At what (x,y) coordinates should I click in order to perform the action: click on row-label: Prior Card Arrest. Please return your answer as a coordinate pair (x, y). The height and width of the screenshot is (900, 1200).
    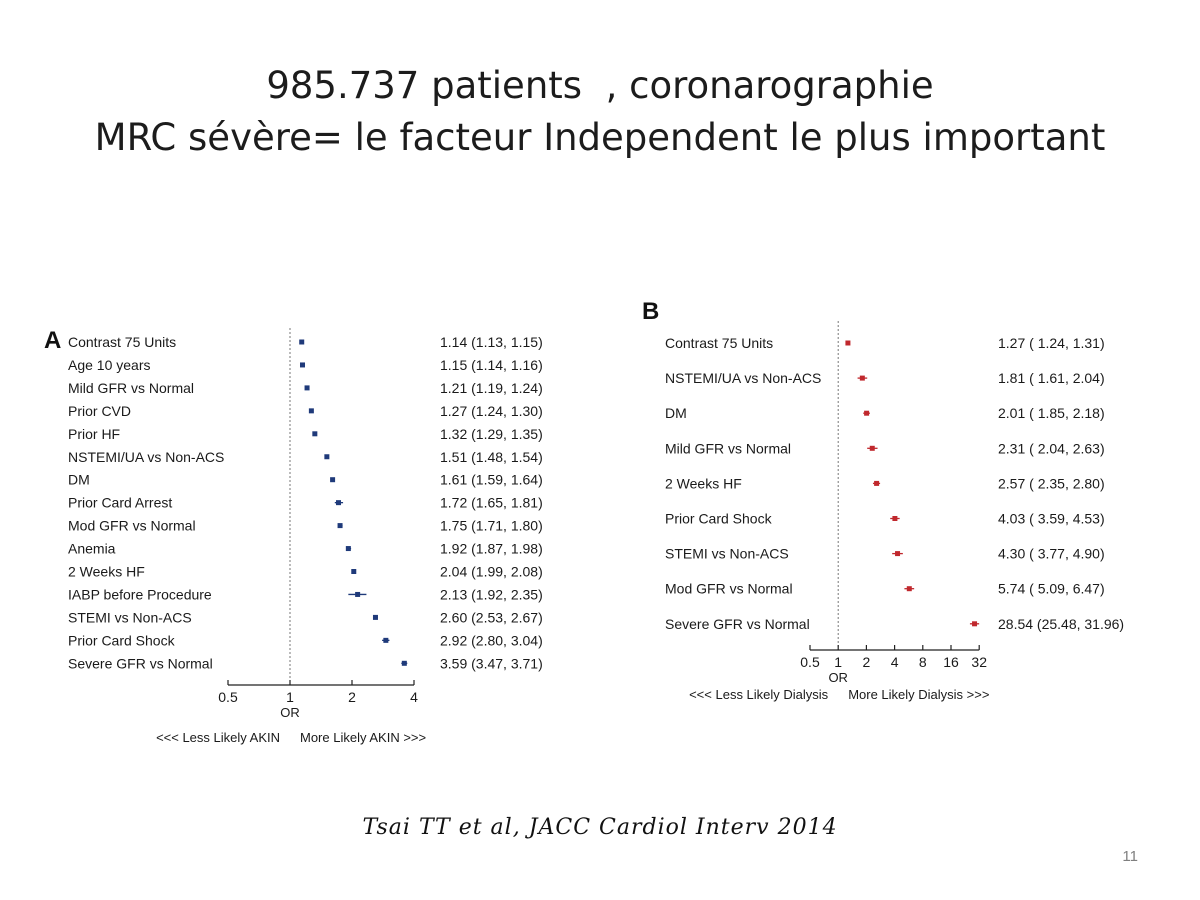
    Looking at the image, I should click on (120, 503).